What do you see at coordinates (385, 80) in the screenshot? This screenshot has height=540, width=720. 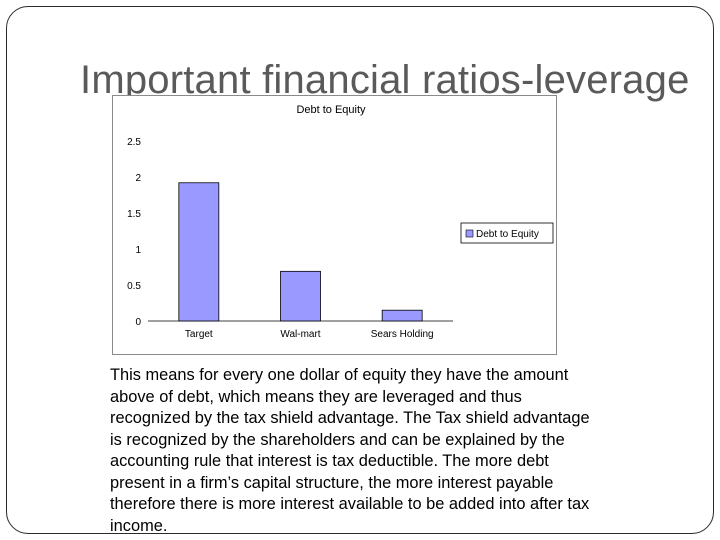 I see `slide-title: Important financial ratios-leverage` at bounding box center [385, 80].